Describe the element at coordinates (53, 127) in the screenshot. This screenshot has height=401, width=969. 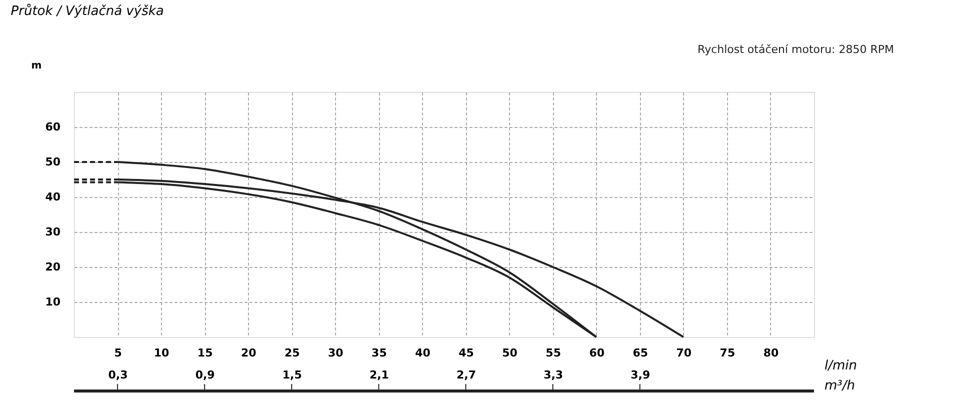
I see `y-tick-label: 60` at that location.